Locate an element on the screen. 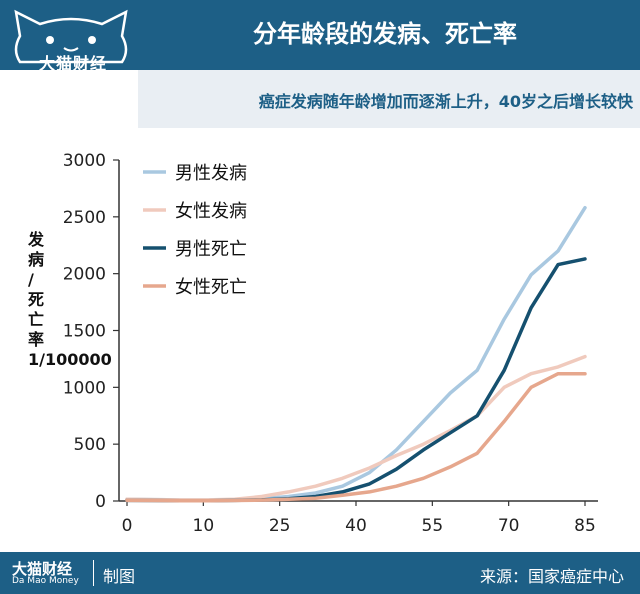  x-tick-label: 25 is located at coordinates (280, 526).